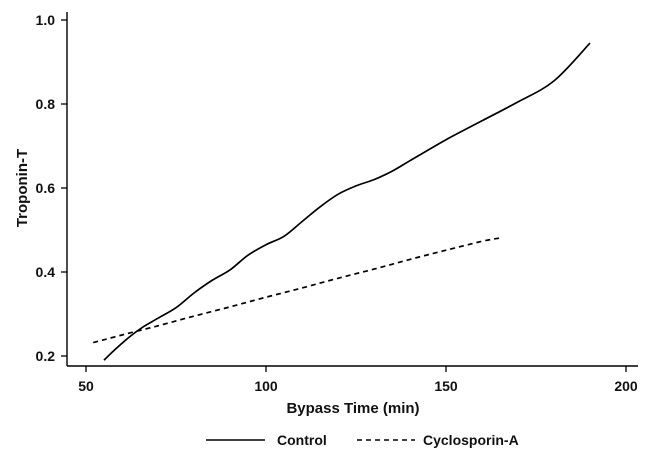 This screenshot has width=652, height=453. Describe the element at coordinates (352, 408) in the screenshot. I see `x-axis-title: Bypass Time (min)` at that location.